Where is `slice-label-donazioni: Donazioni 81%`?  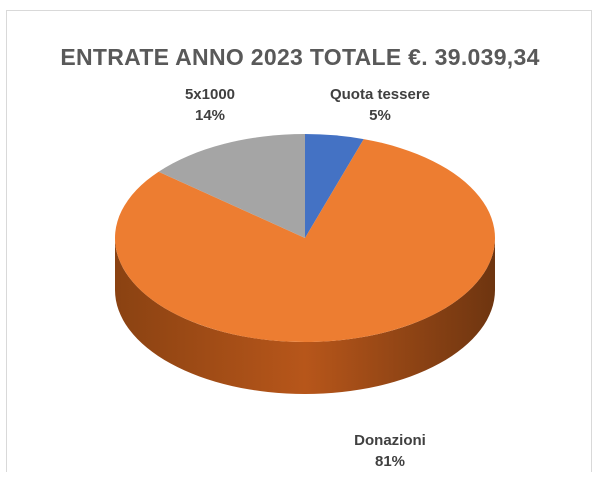 slice-label-donazioni: Donazioni 81% is located at coordinates (390, 451).